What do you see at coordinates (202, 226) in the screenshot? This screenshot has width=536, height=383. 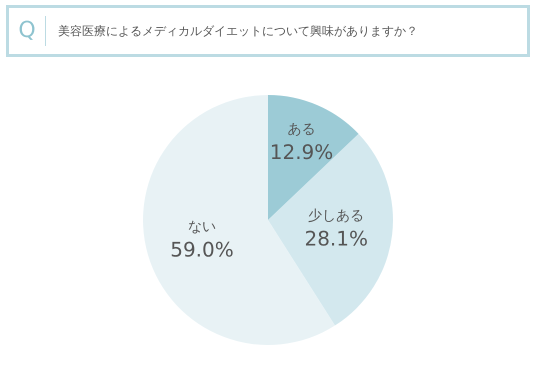 I see `slice-label: ない` at bounding box center [202, 226].